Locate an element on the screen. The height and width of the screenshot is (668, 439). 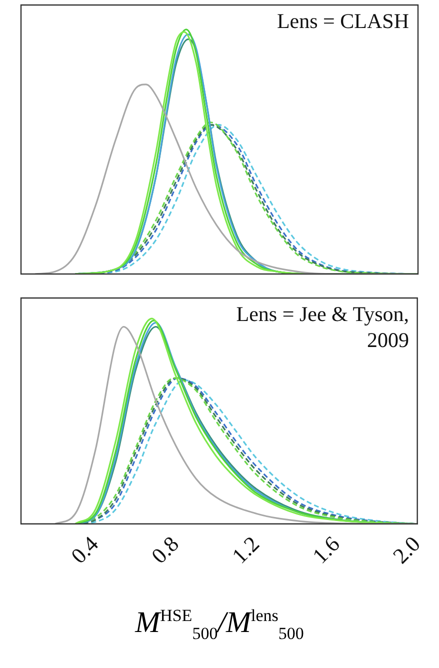
x-tick-label: 1.6 is located at coordinates (325, 549).